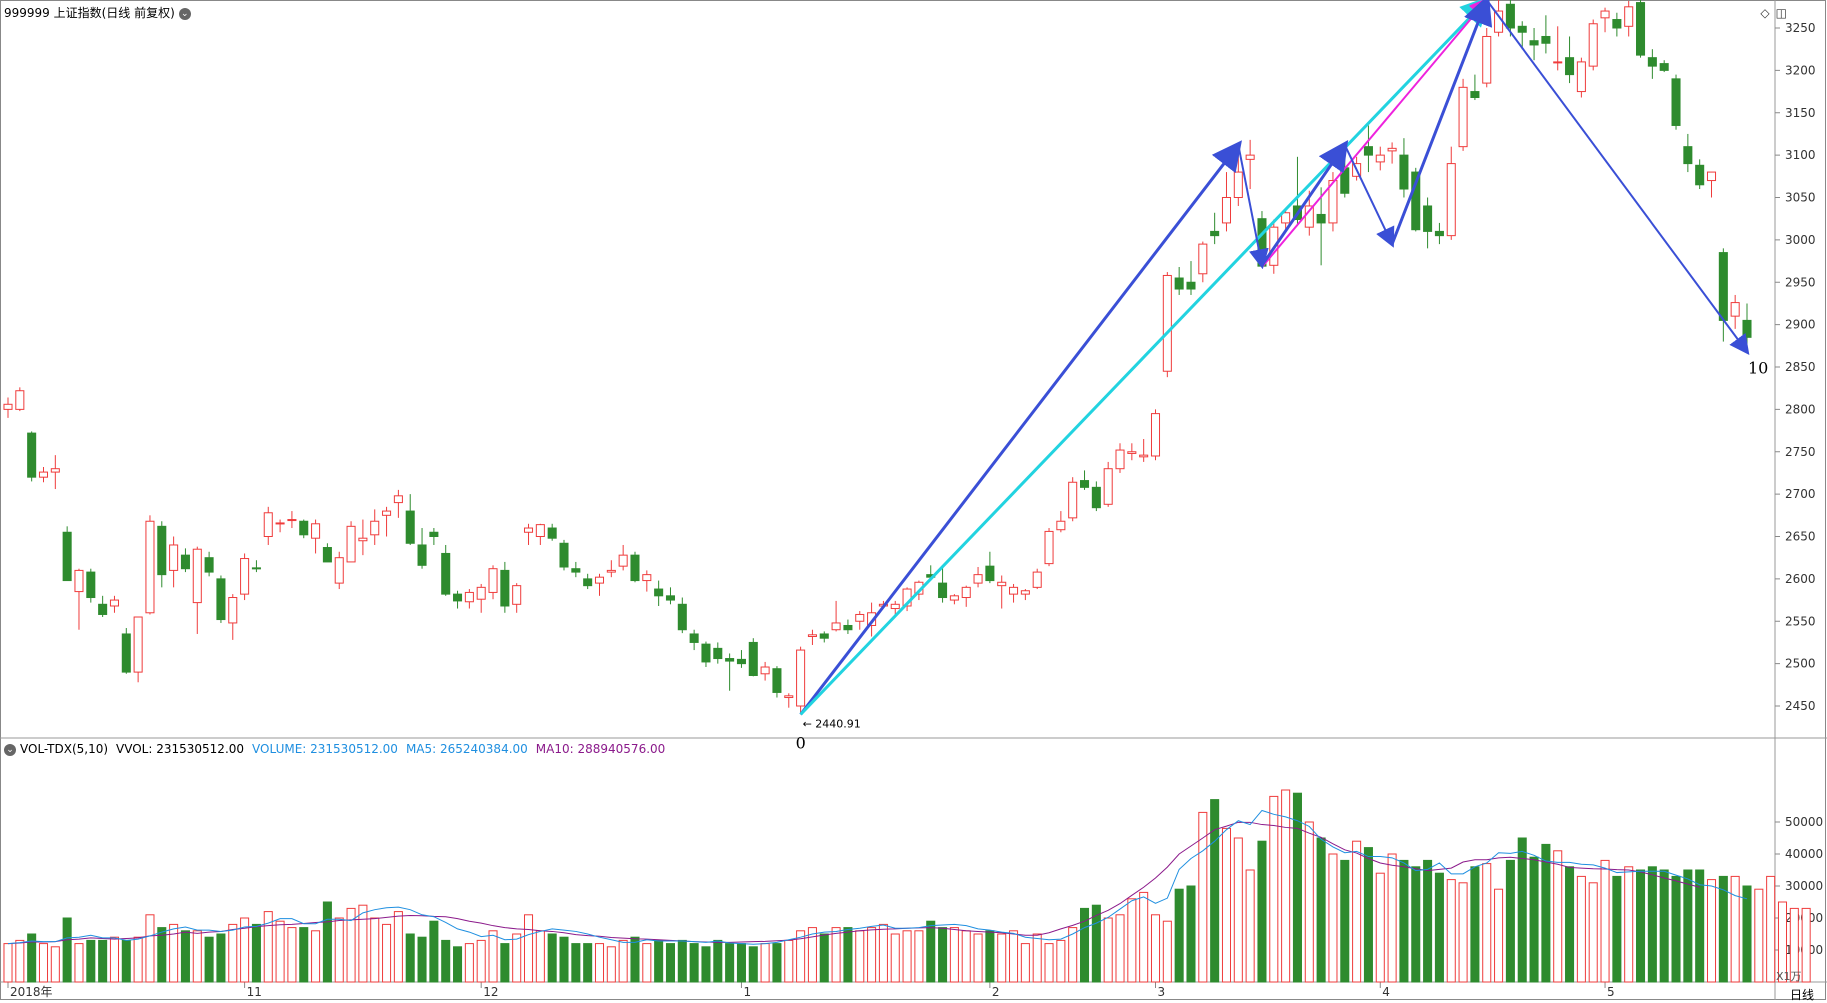 Image resolution: width=1827 pixels, height=1003 pixels. Describe the element at coordinates (1800, 706) in the screenshot. I see `price-tick-label: 2450` at that location.